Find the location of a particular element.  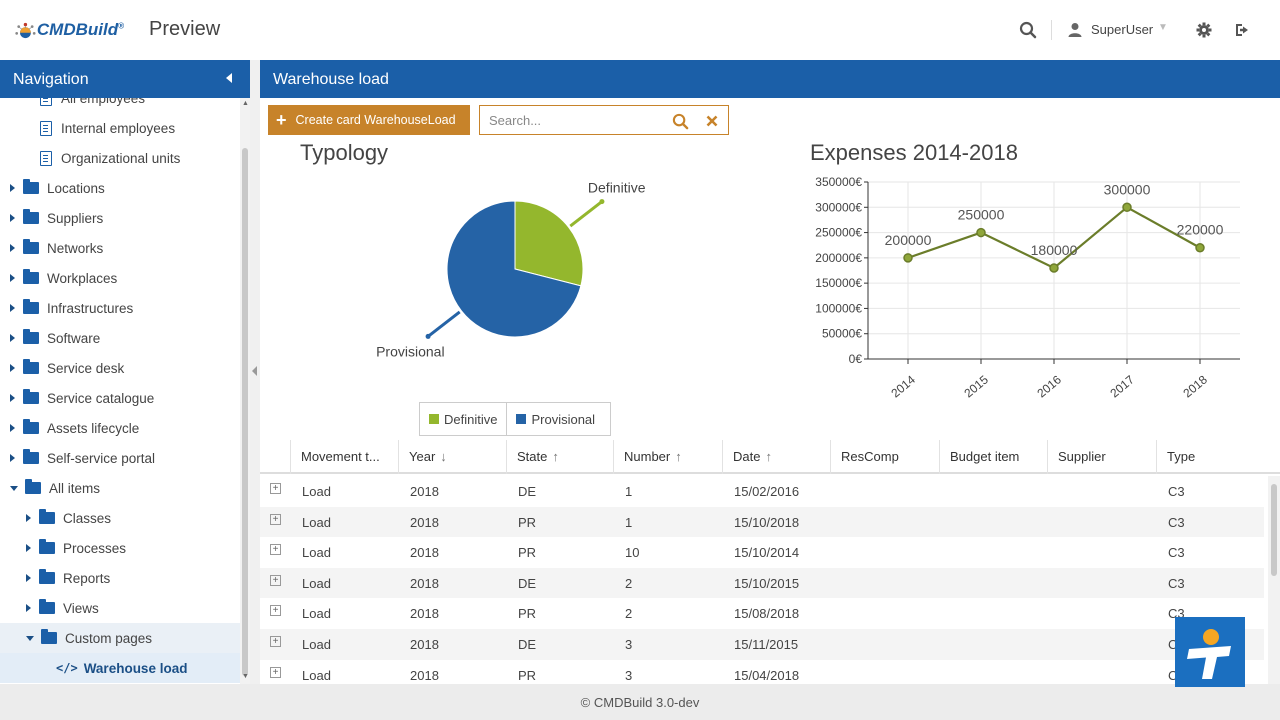

scroll-down-icon: ▼ is located at coordinates (245, 676).